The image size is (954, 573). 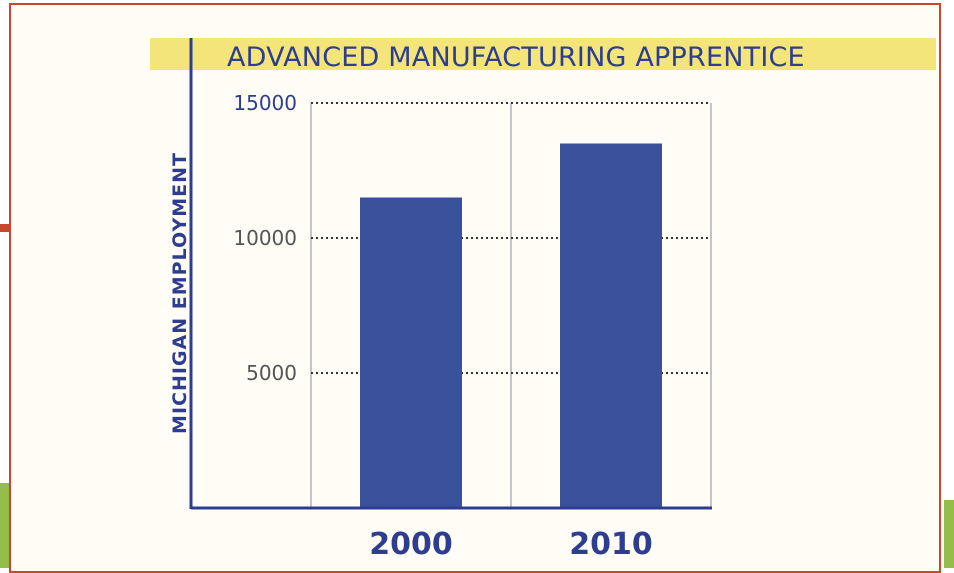 What do you see at coordinates (949, 534) in the screenshot?
I see `green-block-right` at bounding box center [949, 534].